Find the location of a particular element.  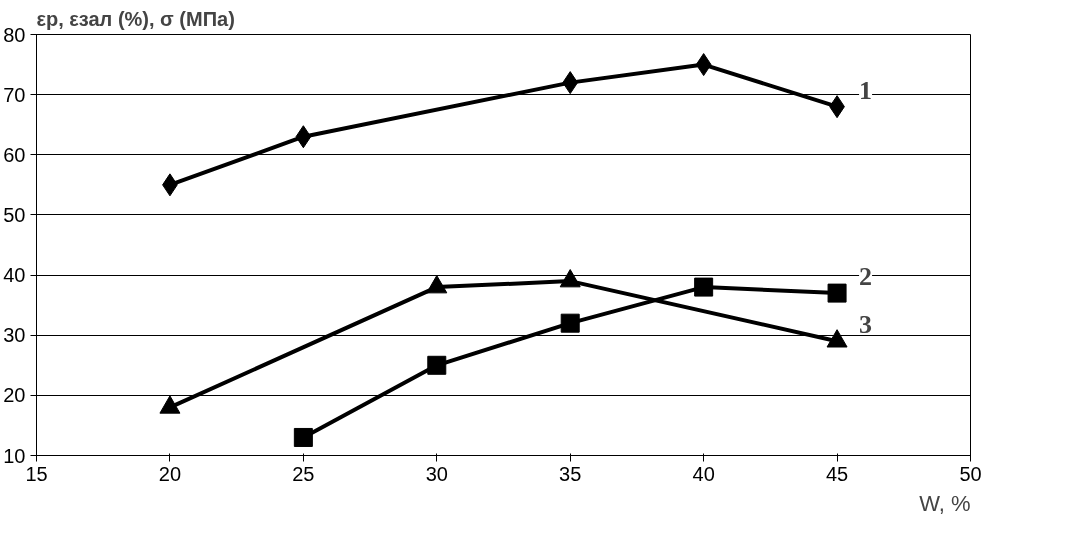

x-axis-title: W, % is located at coordinates (945, 503).